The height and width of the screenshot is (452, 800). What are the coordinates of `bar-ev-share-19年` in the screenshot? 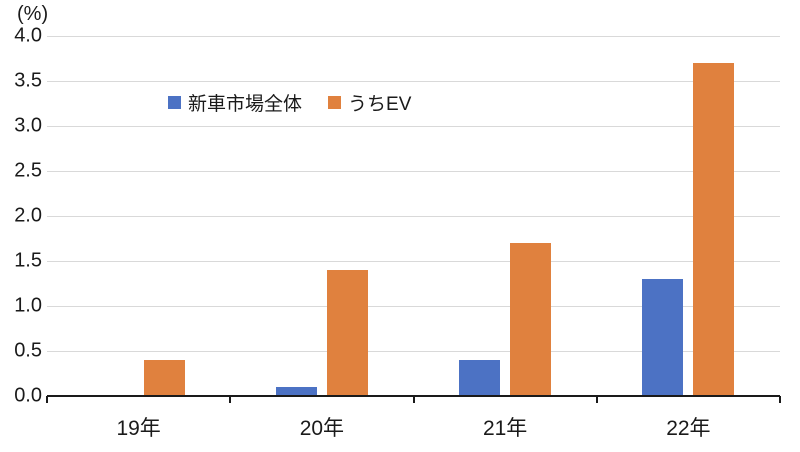 It's located at (164, 378).